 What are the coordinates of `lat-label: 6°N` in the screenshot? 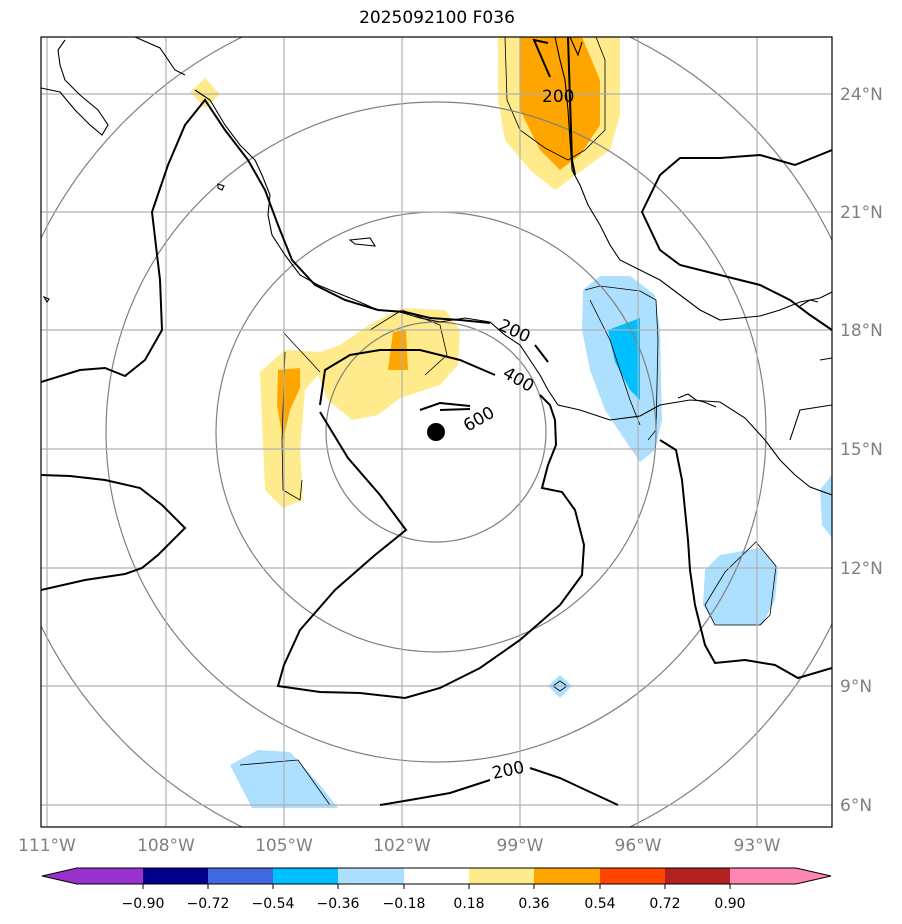 It's located at (856, 806).